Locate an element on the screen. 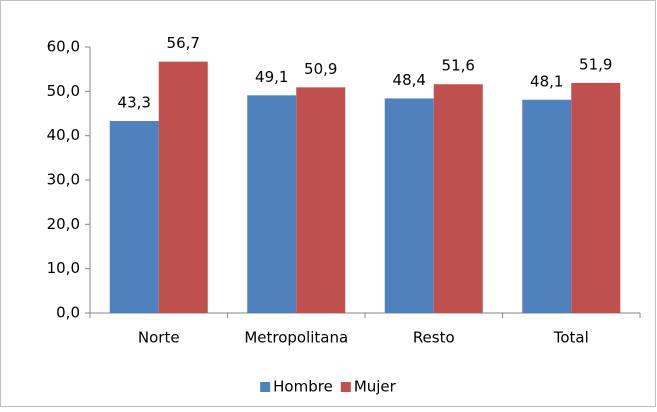  data-label: 48,4 is located at coordinates (409, 80).